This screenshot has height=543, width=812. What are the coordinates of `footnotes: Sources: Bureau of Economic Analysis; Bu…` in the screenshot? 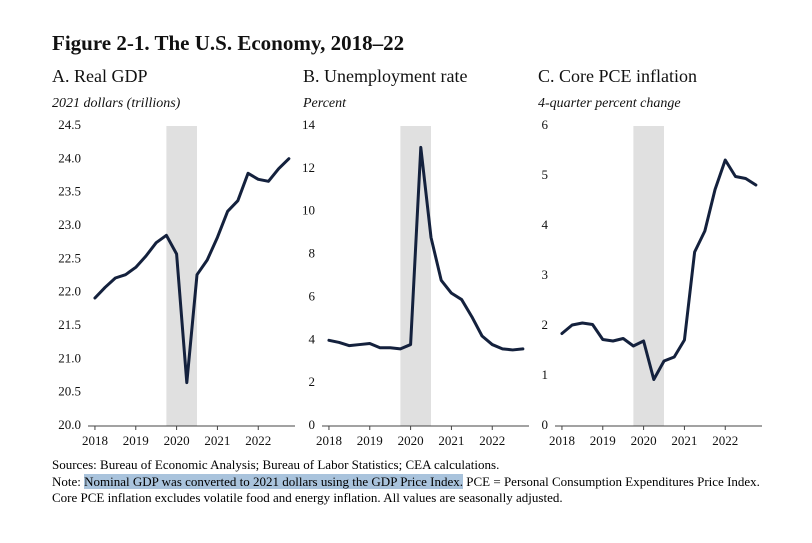 It's located at (412, 482).